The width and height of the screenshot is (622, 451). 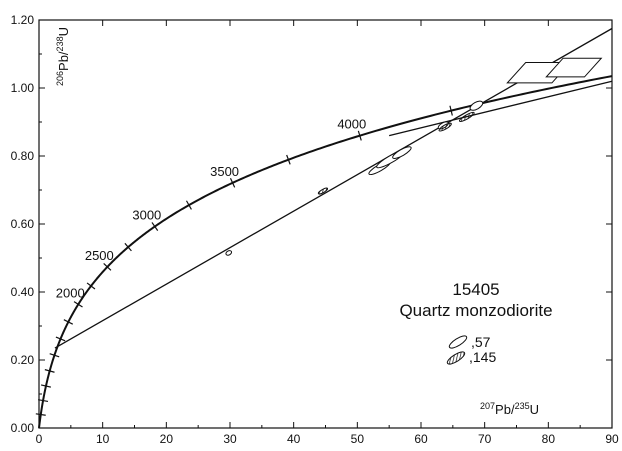 I want to click on legend-label-145: ,145, so click(x=482, y=357).